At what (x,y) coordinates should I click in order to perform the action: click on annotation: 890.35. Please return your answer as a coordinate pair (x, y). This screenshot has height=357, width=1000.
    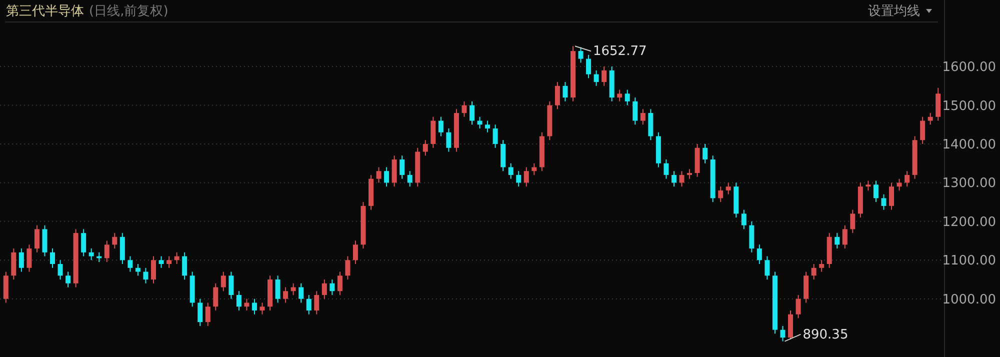
    Looking at the image, I should click on (825, 334).